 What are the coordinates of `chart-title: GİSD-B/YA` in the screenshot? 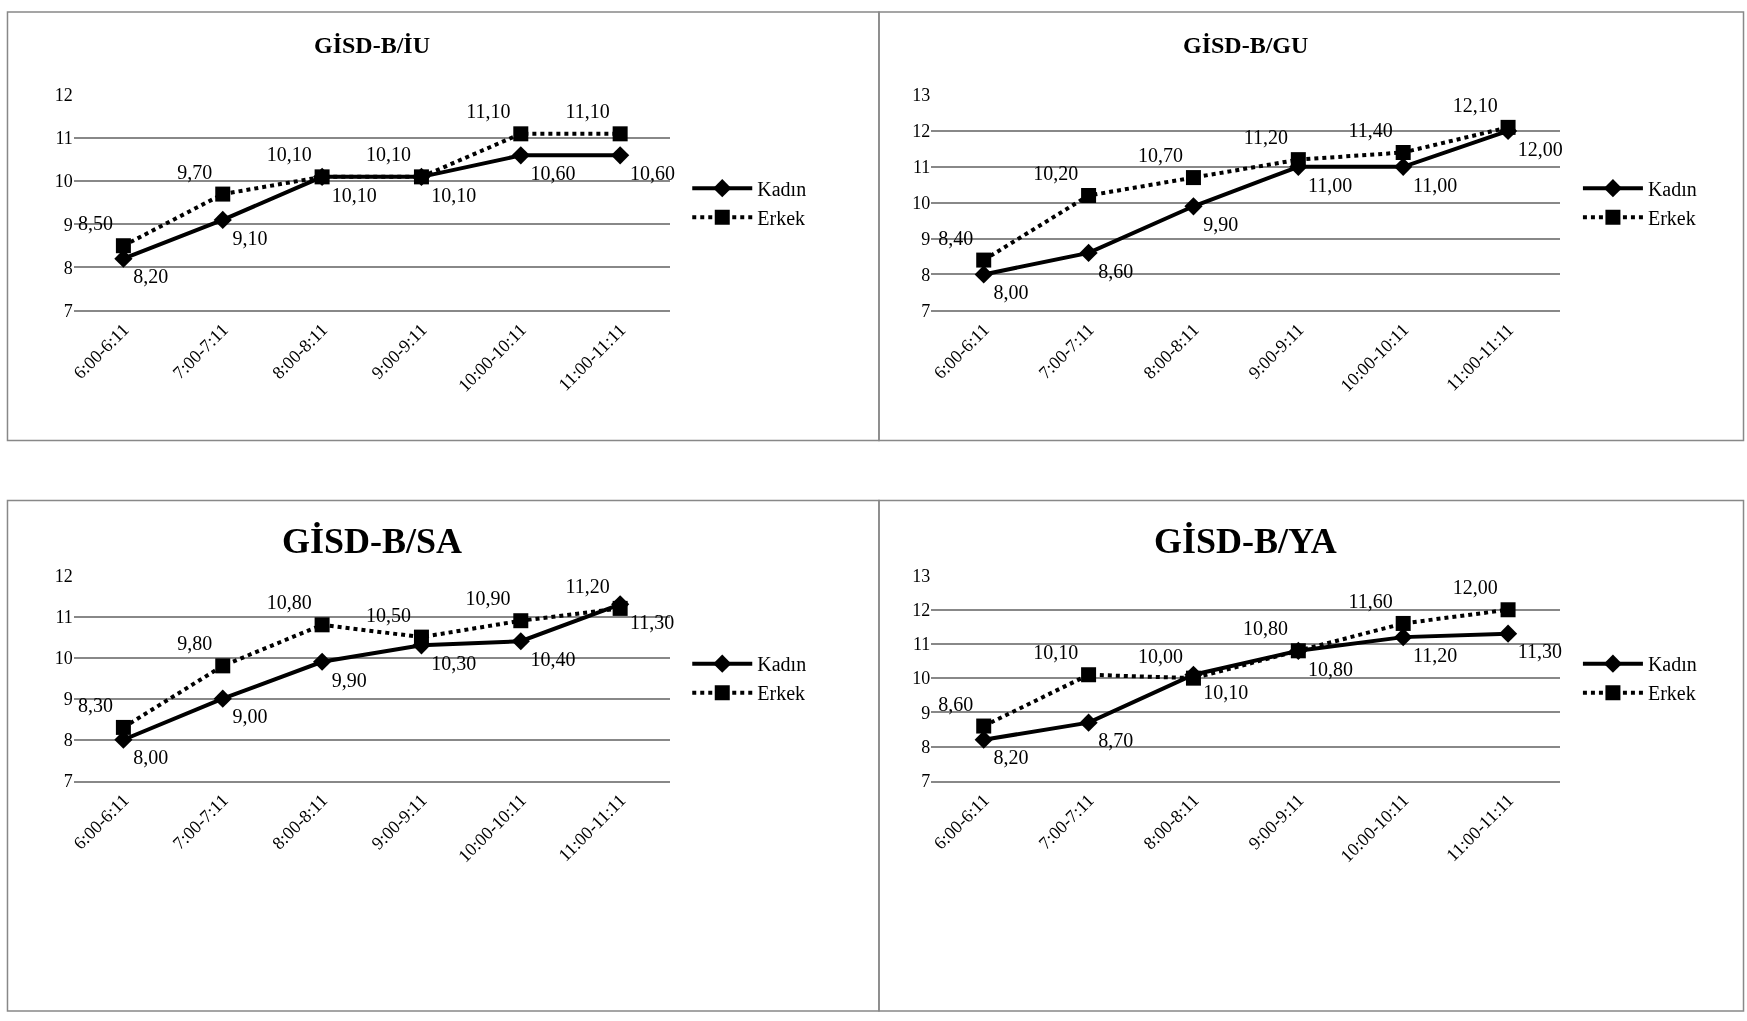 It's located at (1245, 541).